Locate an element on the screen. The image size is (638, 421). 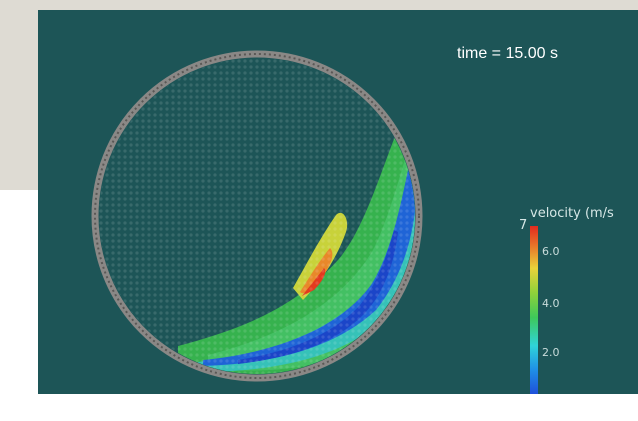
colorbar-tick-label: 4.0 is located at coordinates (551, 303).